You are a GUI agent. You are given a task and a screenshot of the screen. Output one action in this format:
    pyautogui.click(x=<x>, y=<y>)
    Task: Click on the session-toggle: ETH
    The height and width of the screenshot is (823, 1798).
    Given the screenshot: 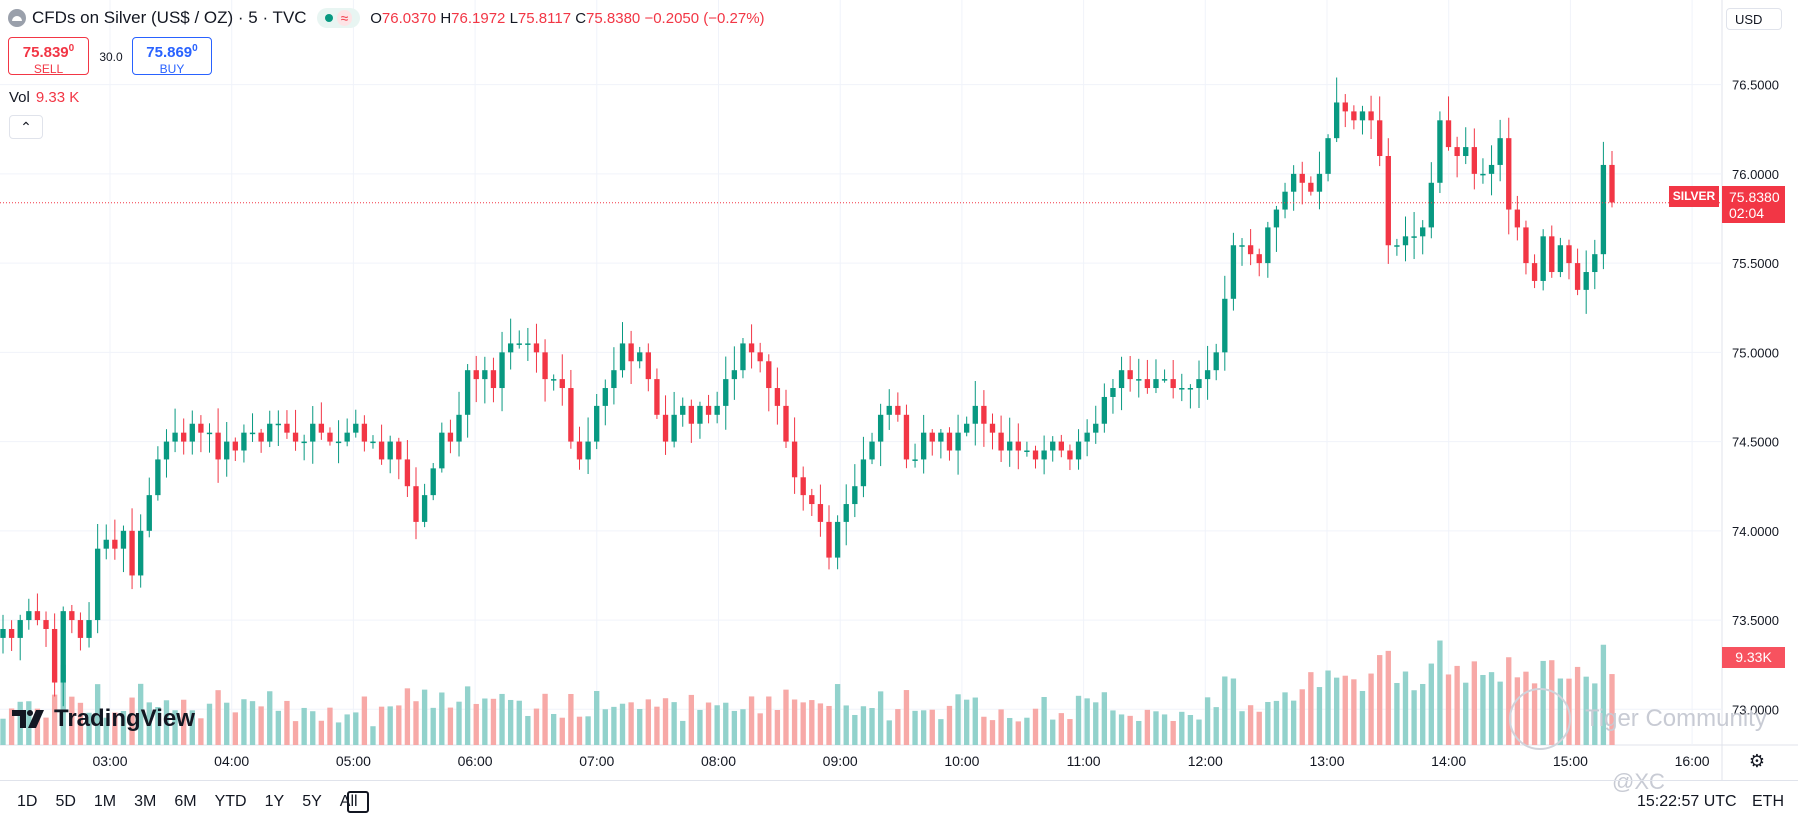 What is the action you would take?
    pyautogui.click(x=1768, y=801)
    